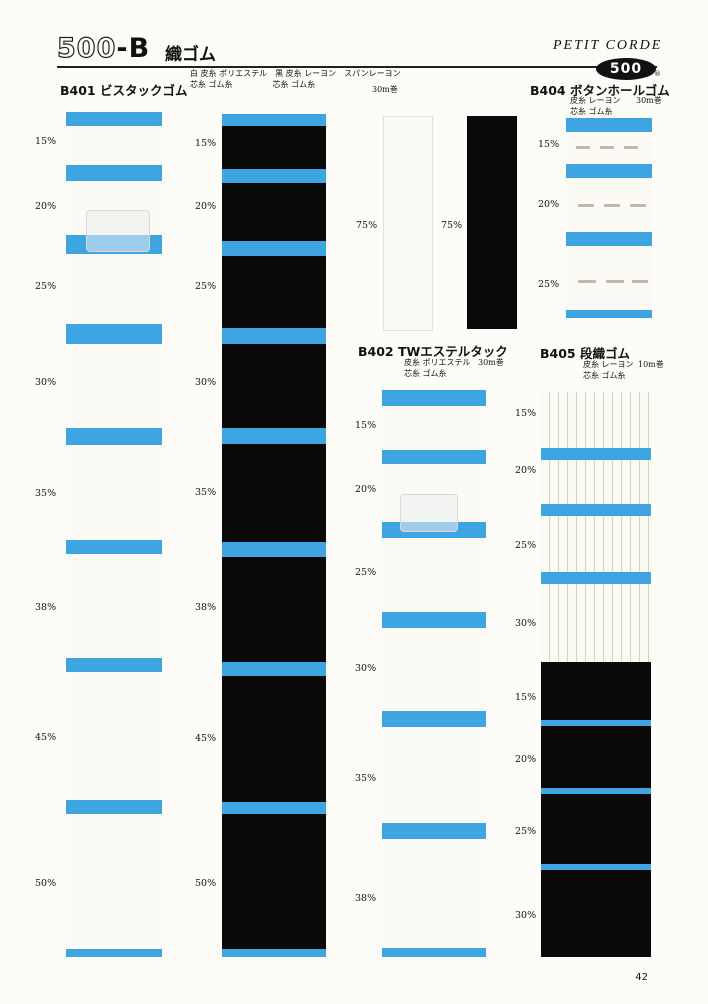  What do you see at coordinates (206, 492) in the screenshot?
I see `black-width-label: 35%` at bounding box center [206, 492].